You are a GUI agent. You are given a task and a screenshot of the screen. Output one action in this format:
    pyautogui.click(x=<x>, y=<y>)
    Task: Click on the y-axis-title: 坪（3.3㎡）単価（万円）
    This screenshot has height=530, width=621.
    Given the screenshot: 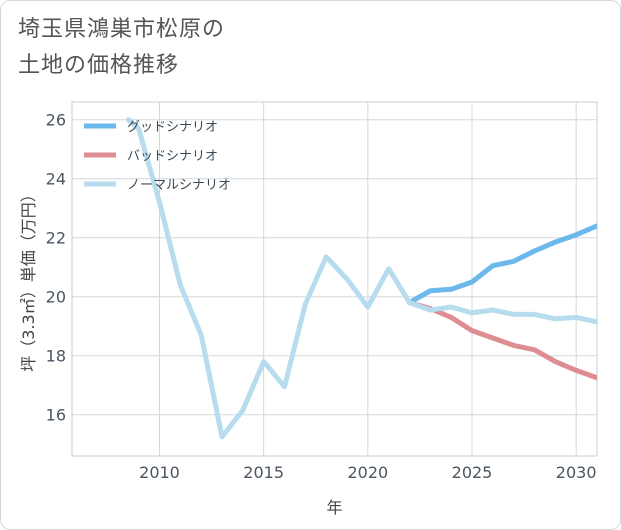 What is the action you would take?
    pyautogui.click(x=28, y=278)
    